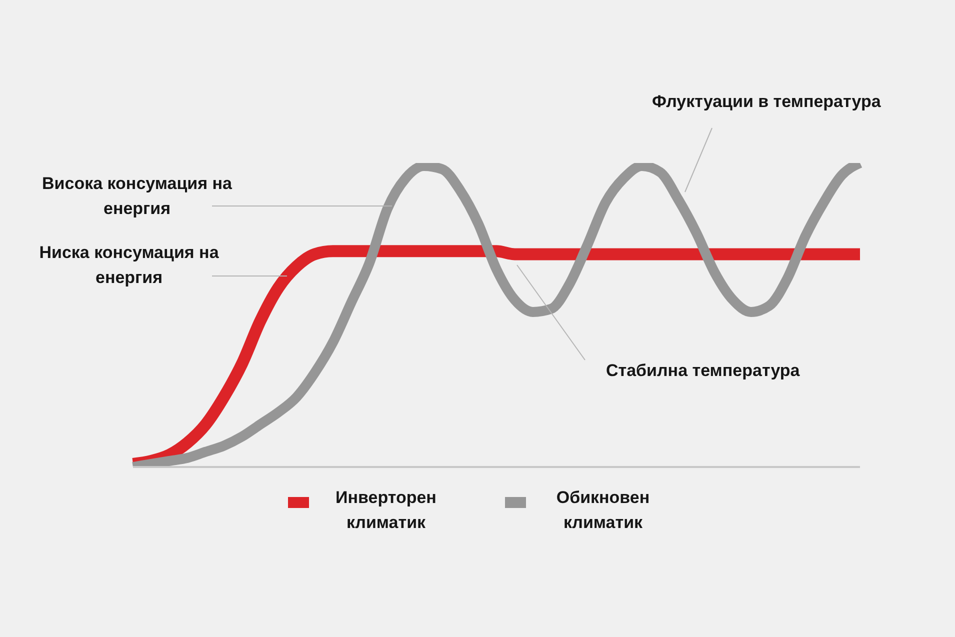 This screenshot has width=955, height=637. Describe the element at coordinates (129, 265) in the screenshot. I see `annotation: Ниска консумация на енергия` at that location.